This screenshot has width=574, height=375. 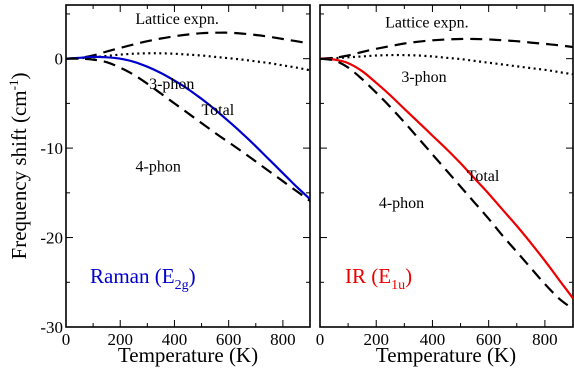 I want to click on y-tick-label: -30, so click(x=51, y=327).